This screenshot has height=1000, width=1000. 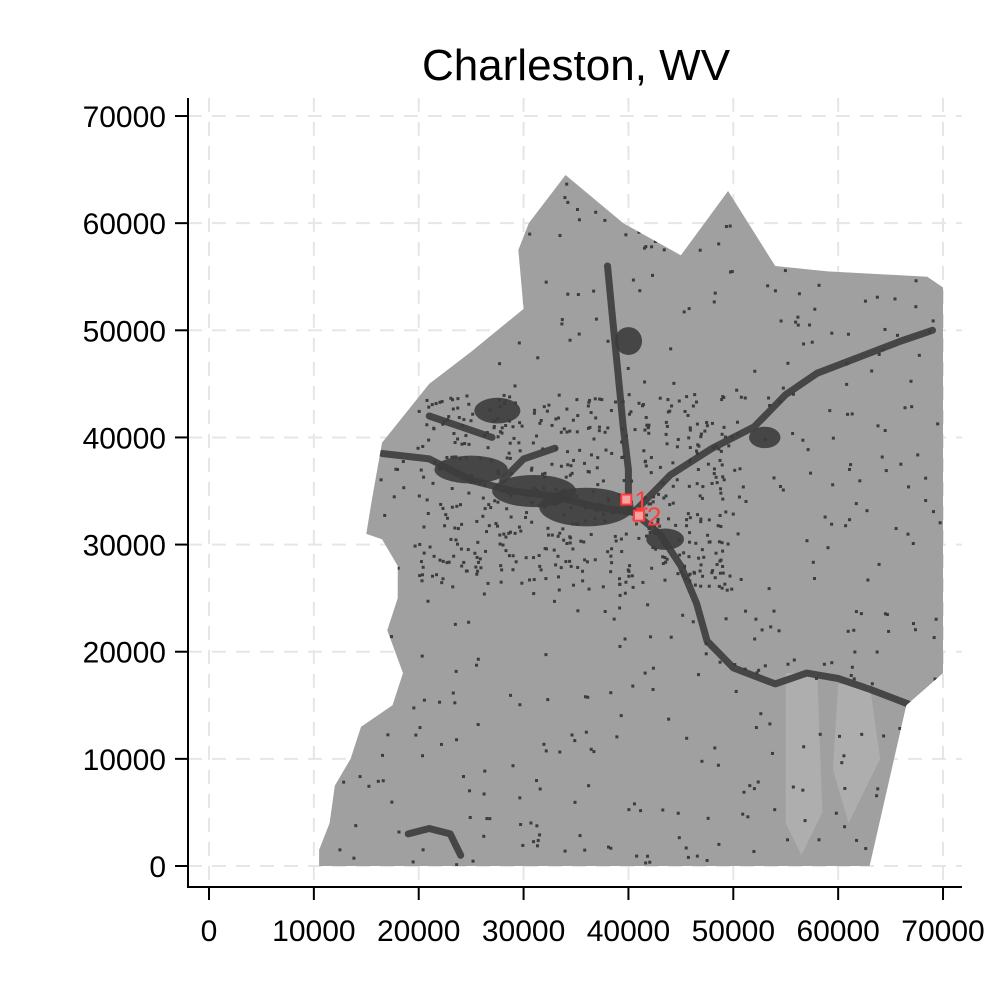 What do you see at coordinates (628, 931) in the screenshot?
I see `x-tick-label: 40000` at bounding box center [628, 931].